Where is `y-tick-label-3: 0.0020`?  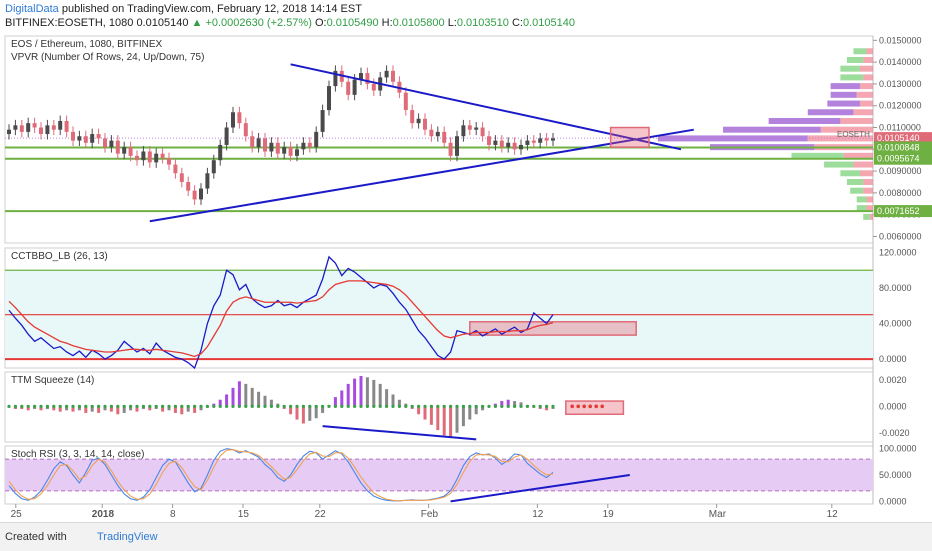 y-tick-label-3: 0.0020 is located at coordinates (893, 380).